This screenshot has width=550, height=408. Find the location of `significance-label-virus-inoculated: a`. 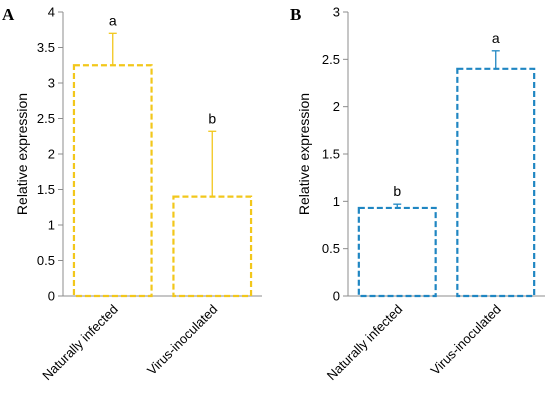

significance-label-virus-inoculated: a is located at coordinates (496, 38).